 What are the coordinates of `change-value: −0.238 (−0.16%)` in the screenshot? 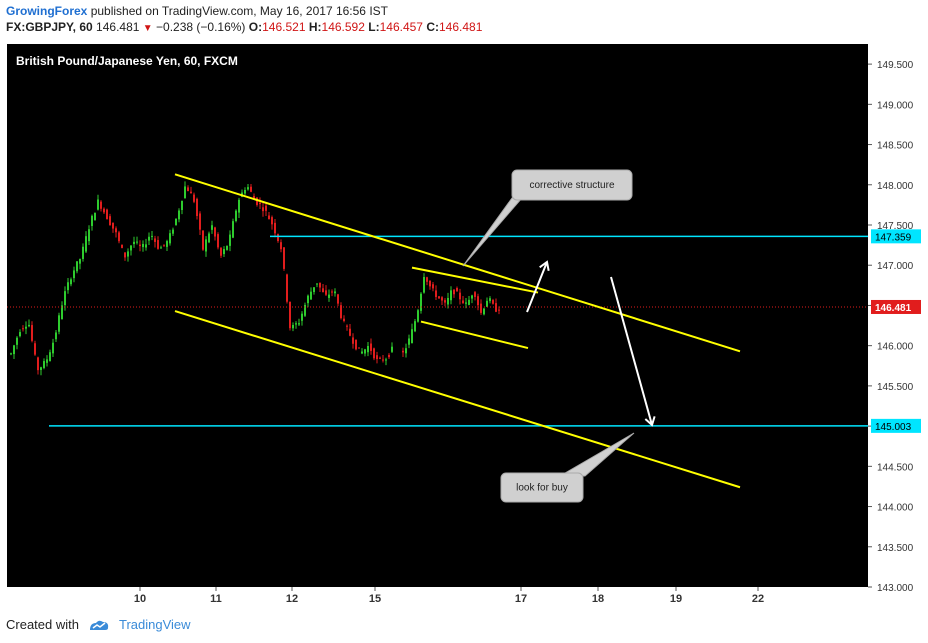 It's located at (201, 27).